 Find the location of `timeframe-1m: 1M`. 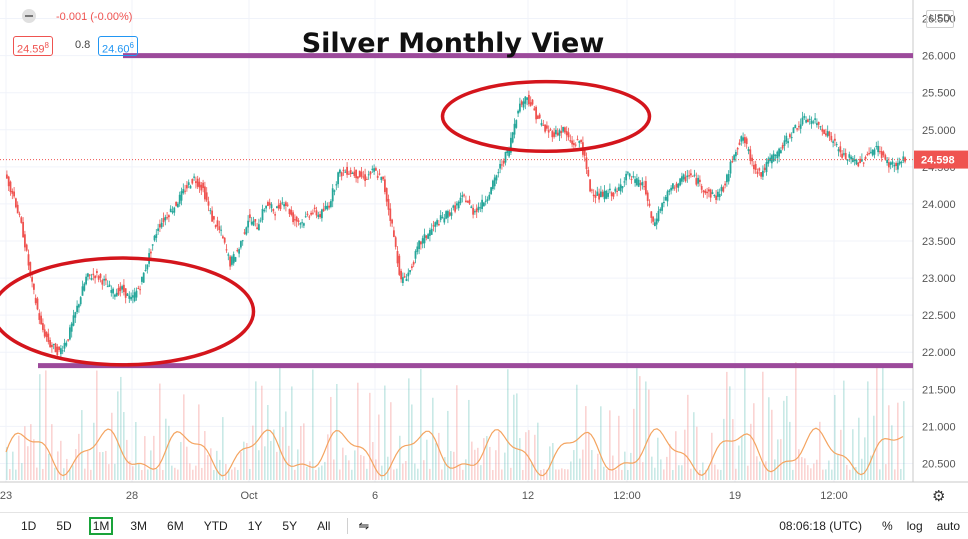

timeframe-1m: 1M is located at coordinates (101, 526).